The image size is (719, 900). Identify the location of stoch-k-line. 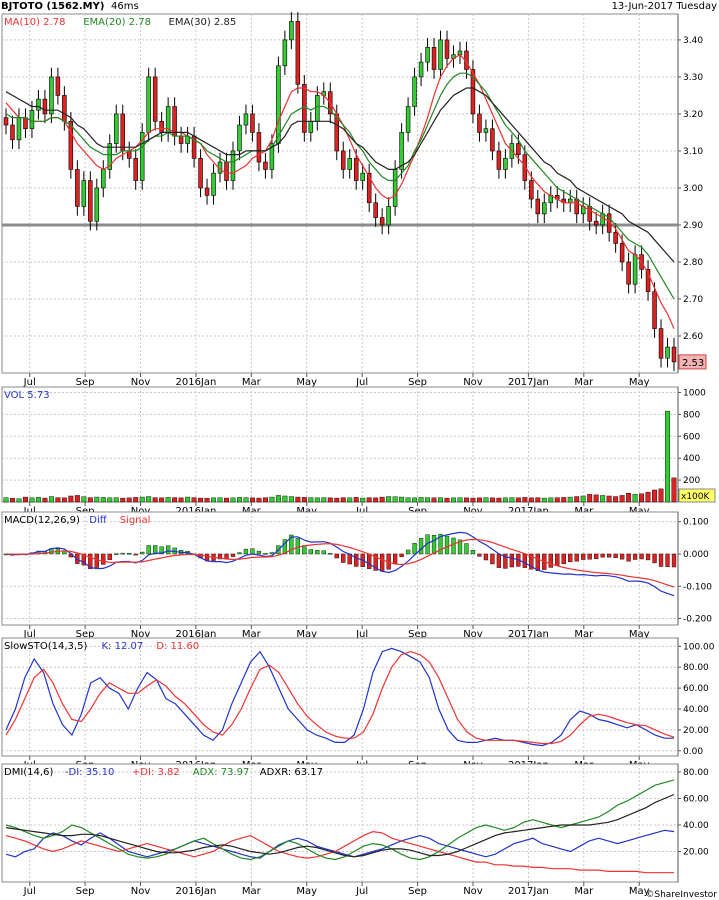
(339, 697).